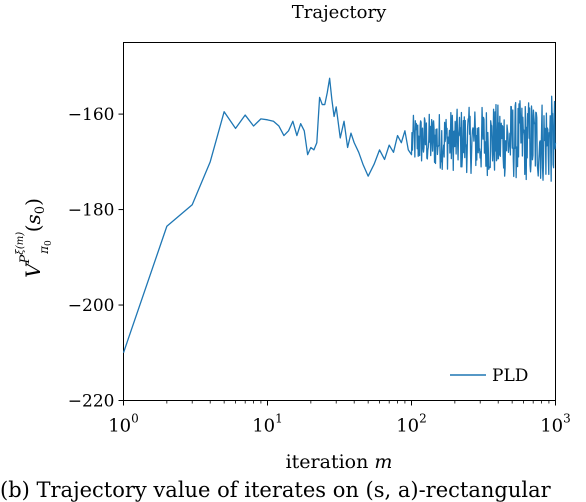 The height and width of the screenshot is (502, 586). I want to click on svg-text:VPξ(m)π0(s0): VPξ(m) π0(s0), so click(34, 238).